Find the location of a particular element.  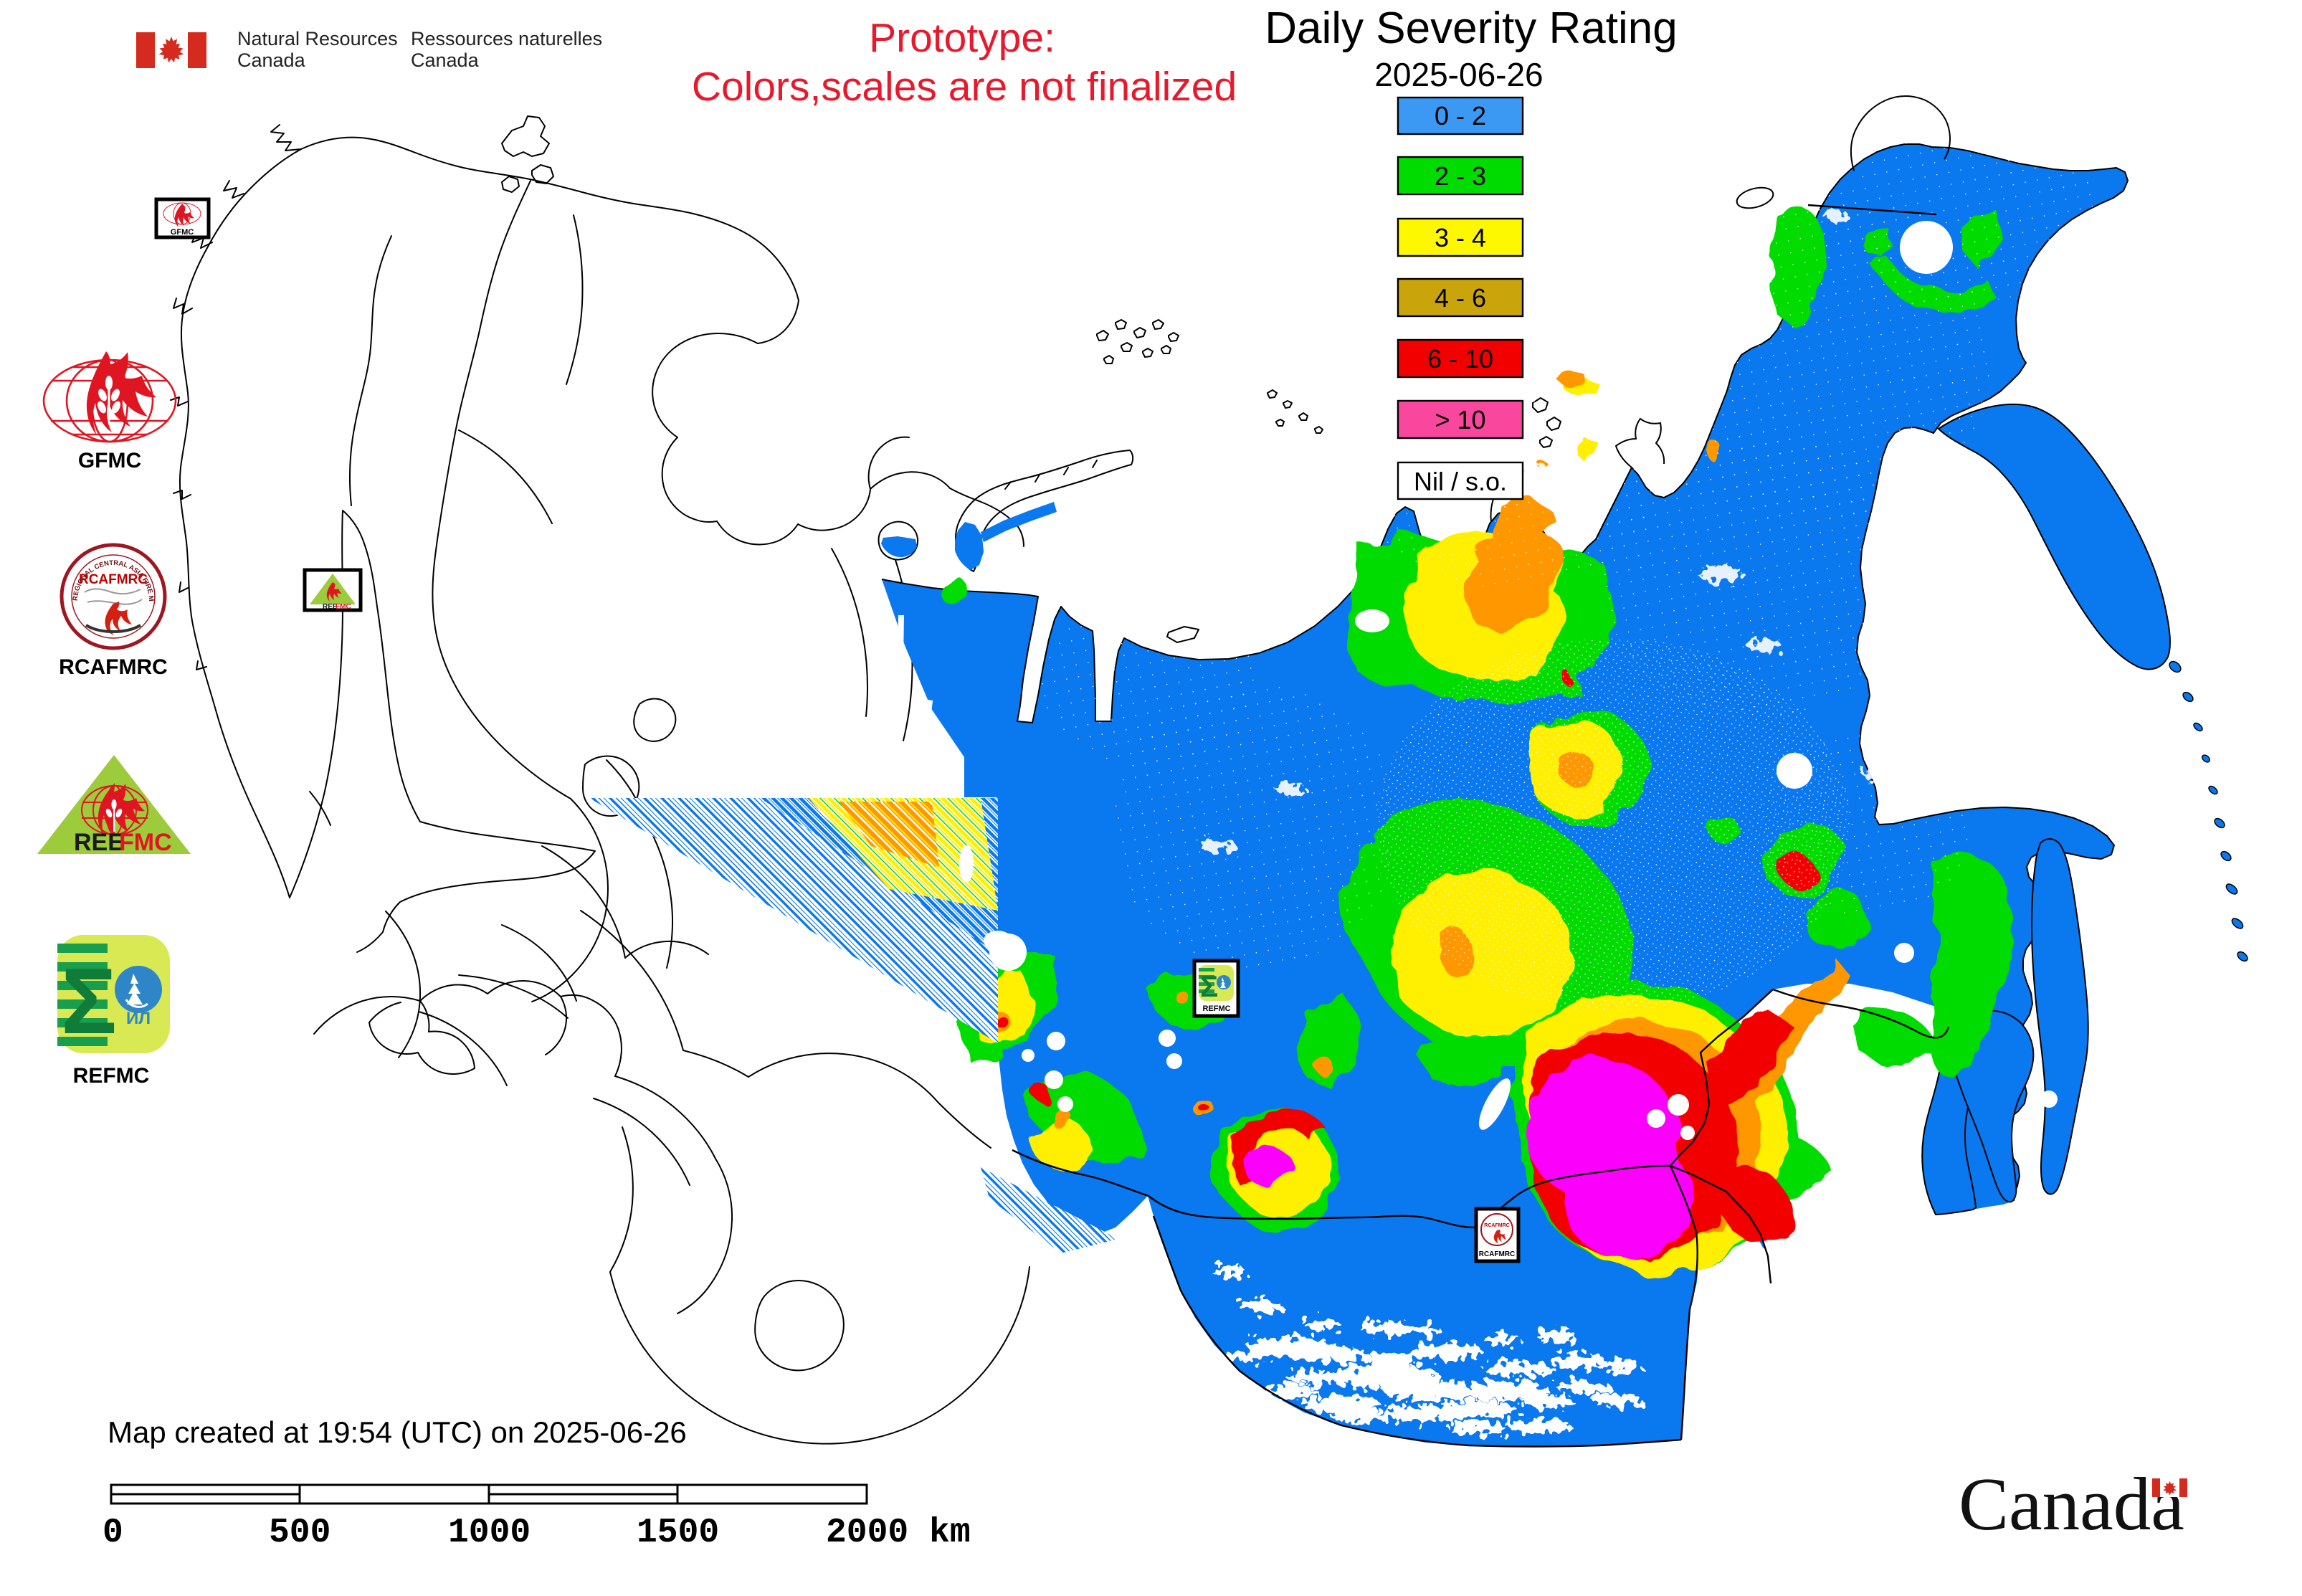

svg-text: 4 - 6 is located at coordinates (1460, 298).